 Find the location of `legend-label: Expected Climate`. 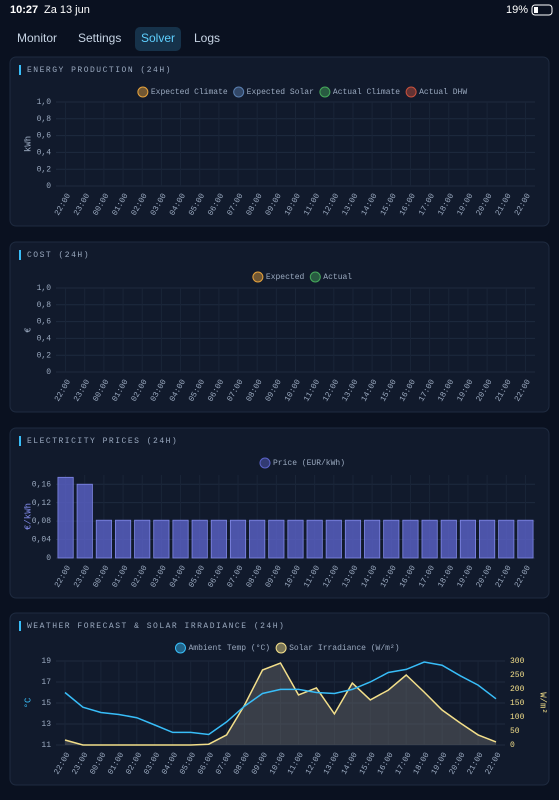

legend-label: Expected Climate is located at coordinates (189, 92).